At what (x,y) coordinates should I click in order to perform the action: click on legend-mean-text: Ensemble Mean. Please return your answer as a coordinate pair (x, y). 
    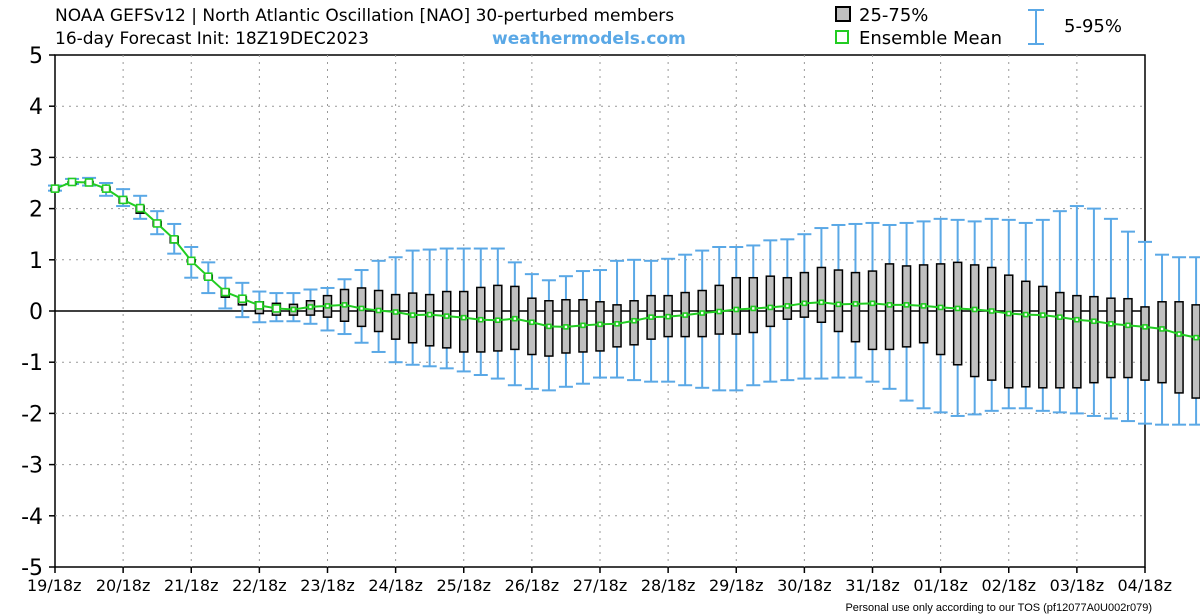
    Looking at the image, I should click on (931, 38).